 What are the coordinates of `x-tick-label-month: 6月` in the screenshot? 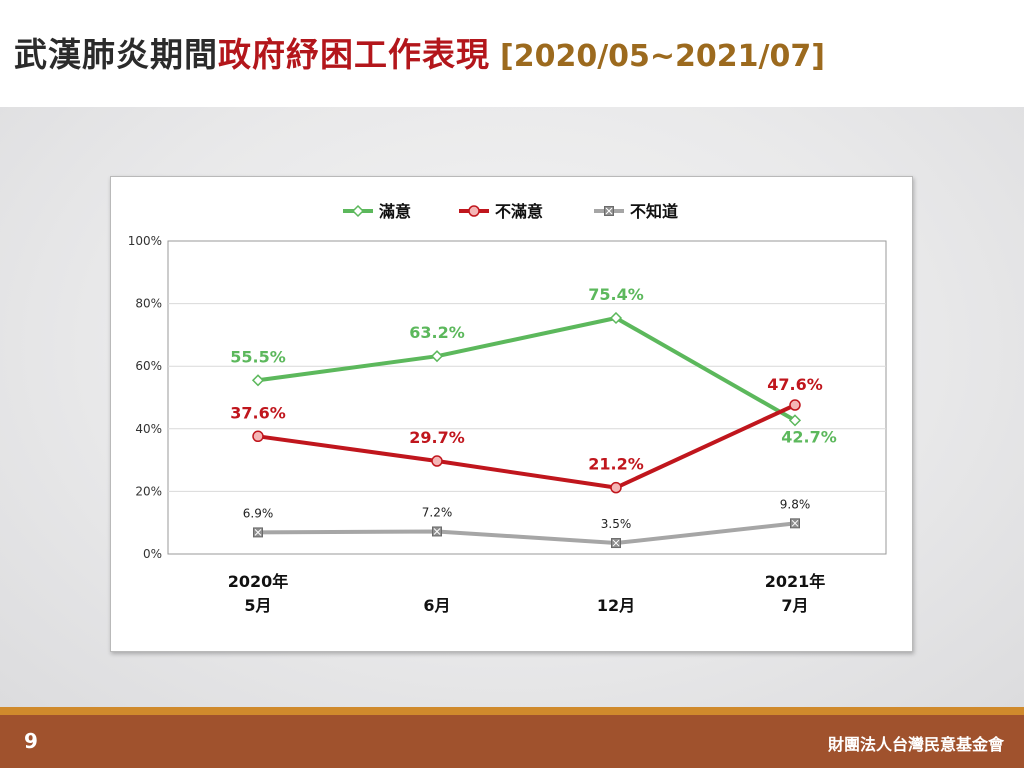 It's located at (436, 605).